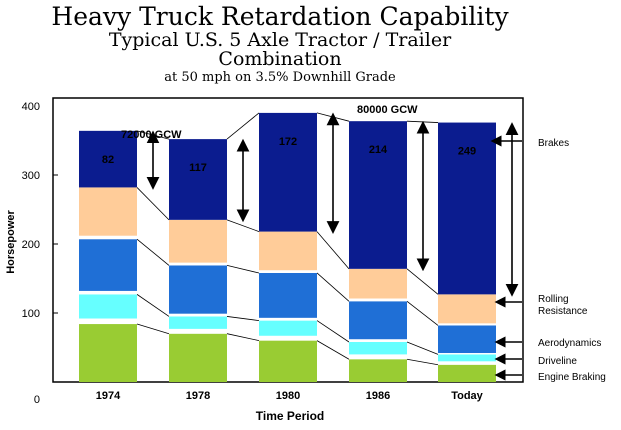 The width and height of the screenshot is (621, 430). I want to click on gcw-annotation: 80000 GCW, so click(387, 110).